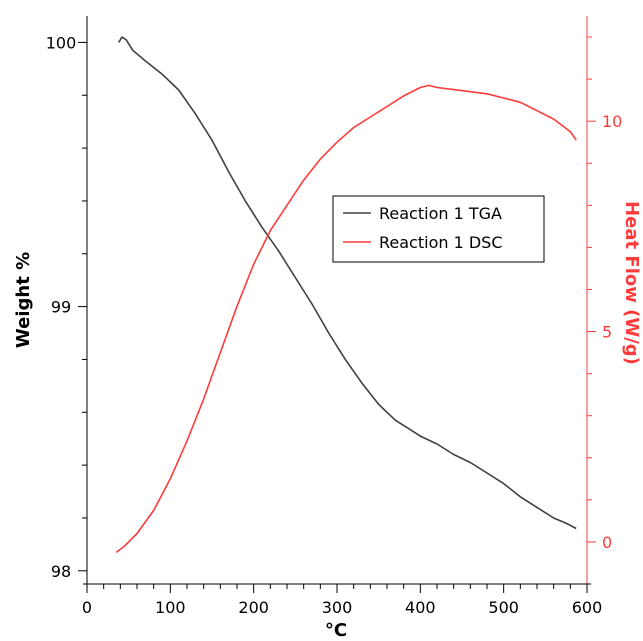  What do you see at coordinates (438, 229) in the screenshot?
I see `legend: Reaction 1 TGA Reaction 1 DSC` at bounding box center [438, 229].